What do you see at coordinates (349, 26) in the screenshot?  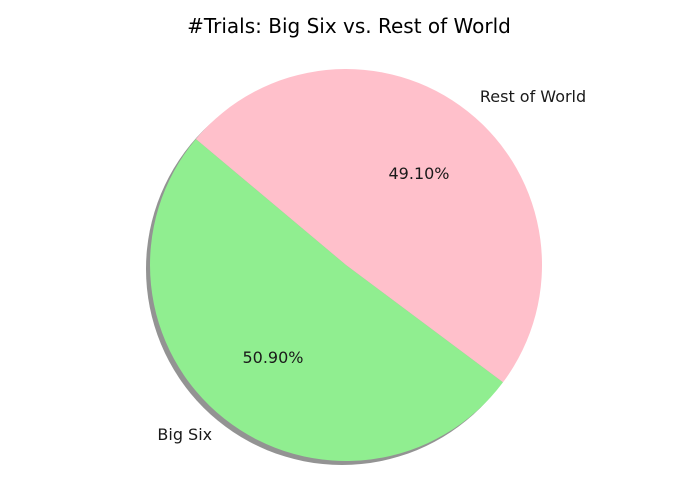 I see `chart-title: #Trials: Big Six vs. Rest of World` at bounding box center [349, 26].